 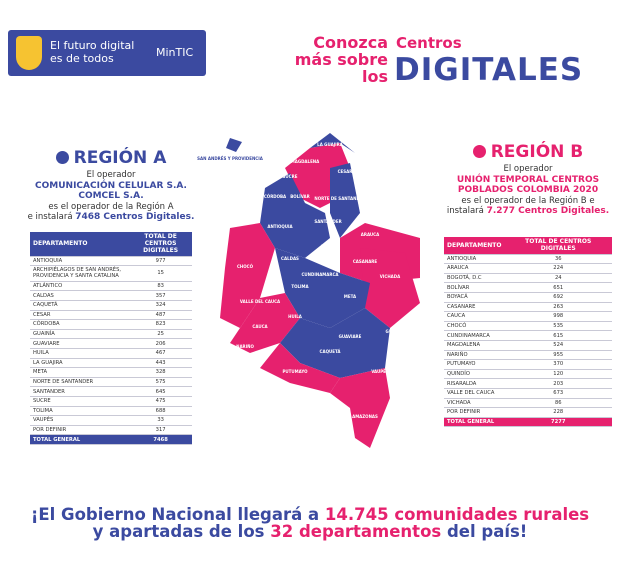 What do you see at coordinates (474, 287) in the screenshot?
I see `table-cell: BOLÍVAR` at bounding box center [474, 287].